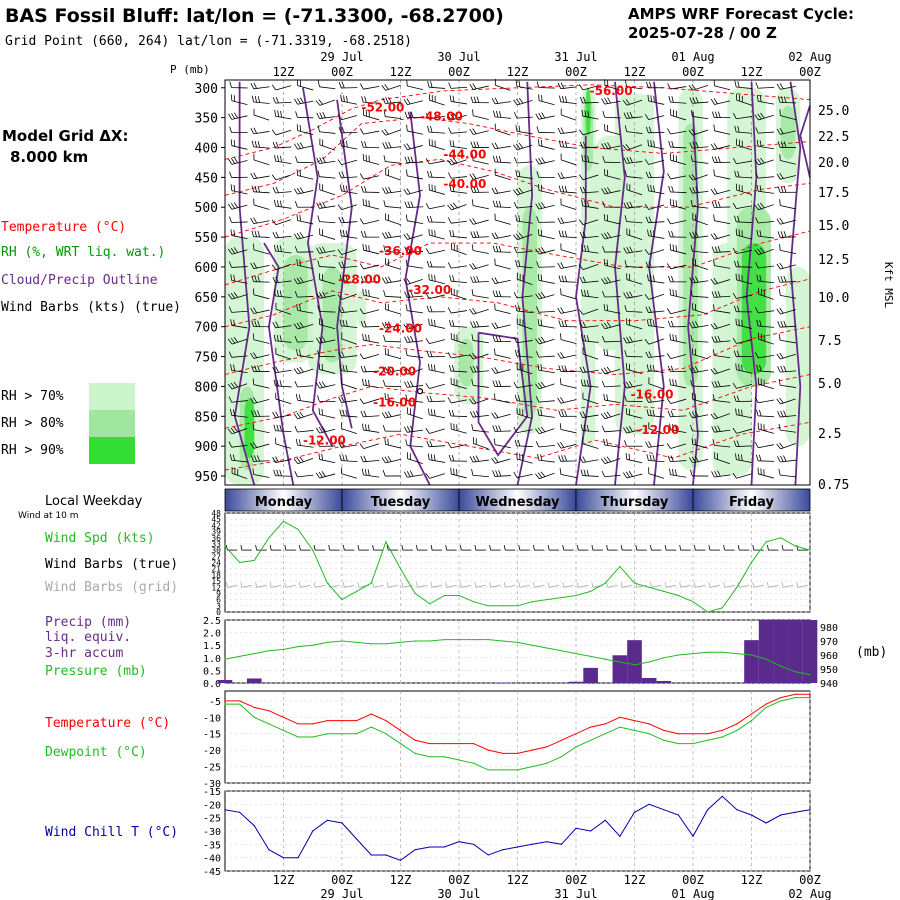 This screenshot has height=900, width=900. What do you see at coordinates (702, 33) in the screenshot?
I see `cycle-value: 2025-07-28 / 00 Z` at bounding box center [702, 33].